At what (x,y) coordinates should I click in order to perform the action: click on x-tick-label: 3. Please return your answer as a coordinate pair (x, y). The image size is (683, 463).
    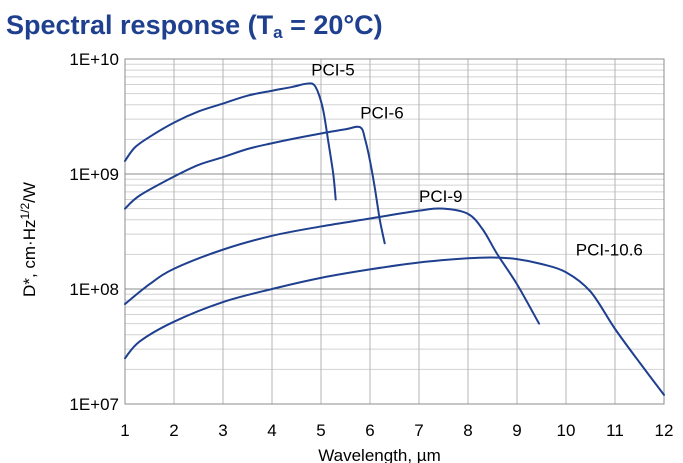
    Looking at the image, I should click on (222, 430).